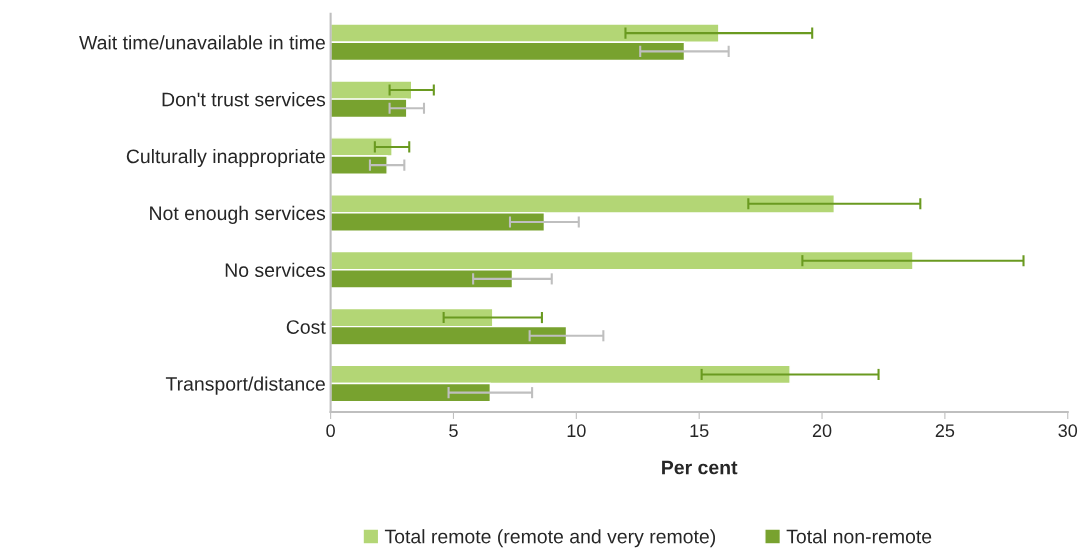  I want to click on x-tick-label: 30, so click(1068, 431).